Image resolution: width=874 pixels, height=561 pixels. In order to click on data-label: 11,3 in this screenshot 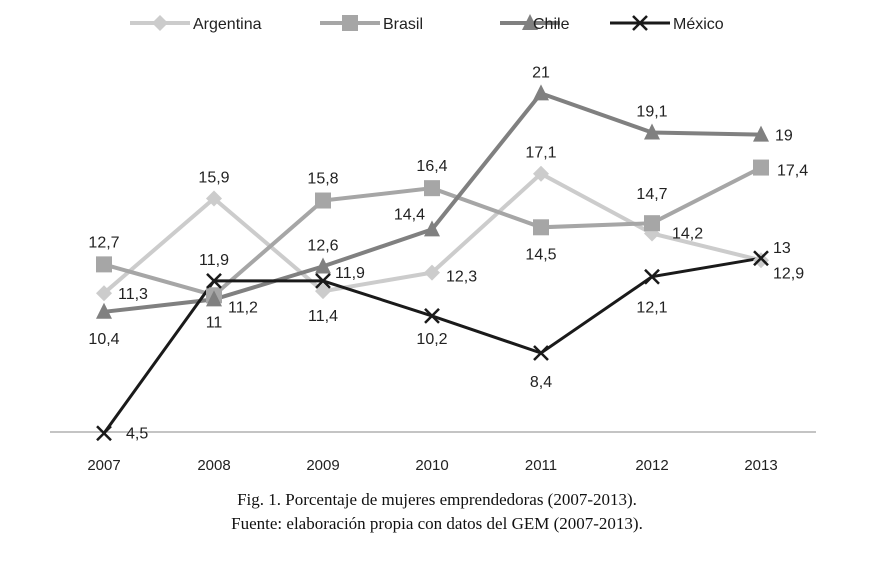, I will do `click(133, 294)`.